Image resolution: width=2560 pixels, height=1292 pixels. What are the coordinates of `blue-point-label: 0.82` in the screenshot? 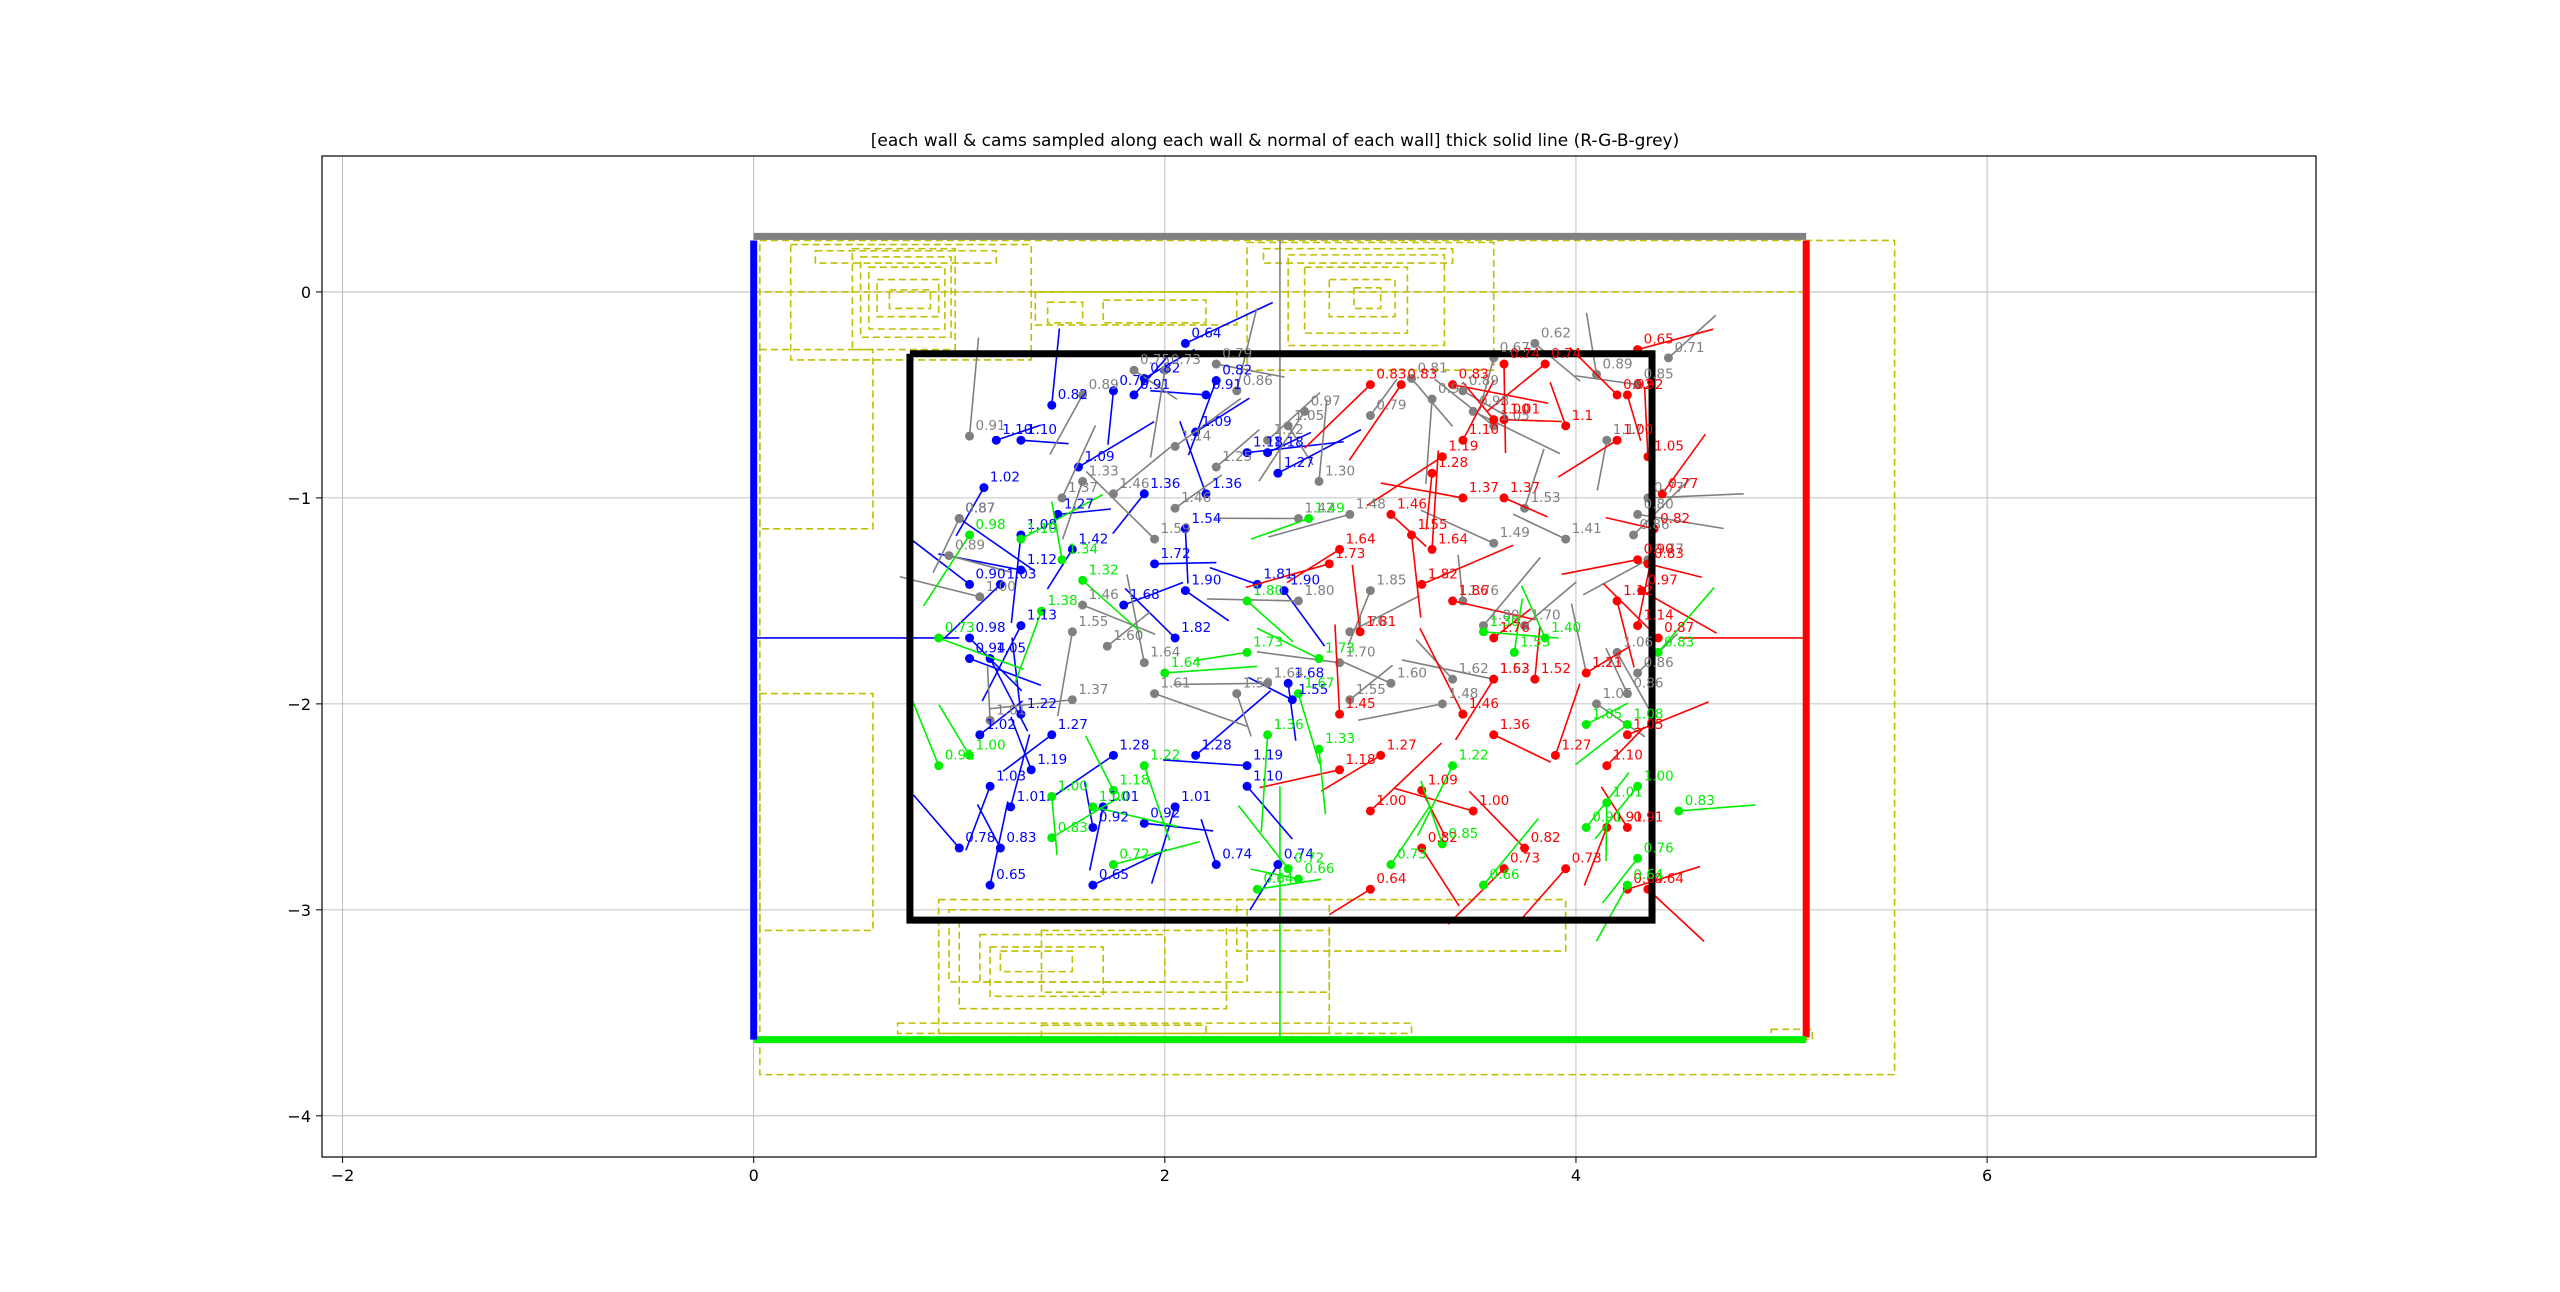 It's located at (1073, 395).